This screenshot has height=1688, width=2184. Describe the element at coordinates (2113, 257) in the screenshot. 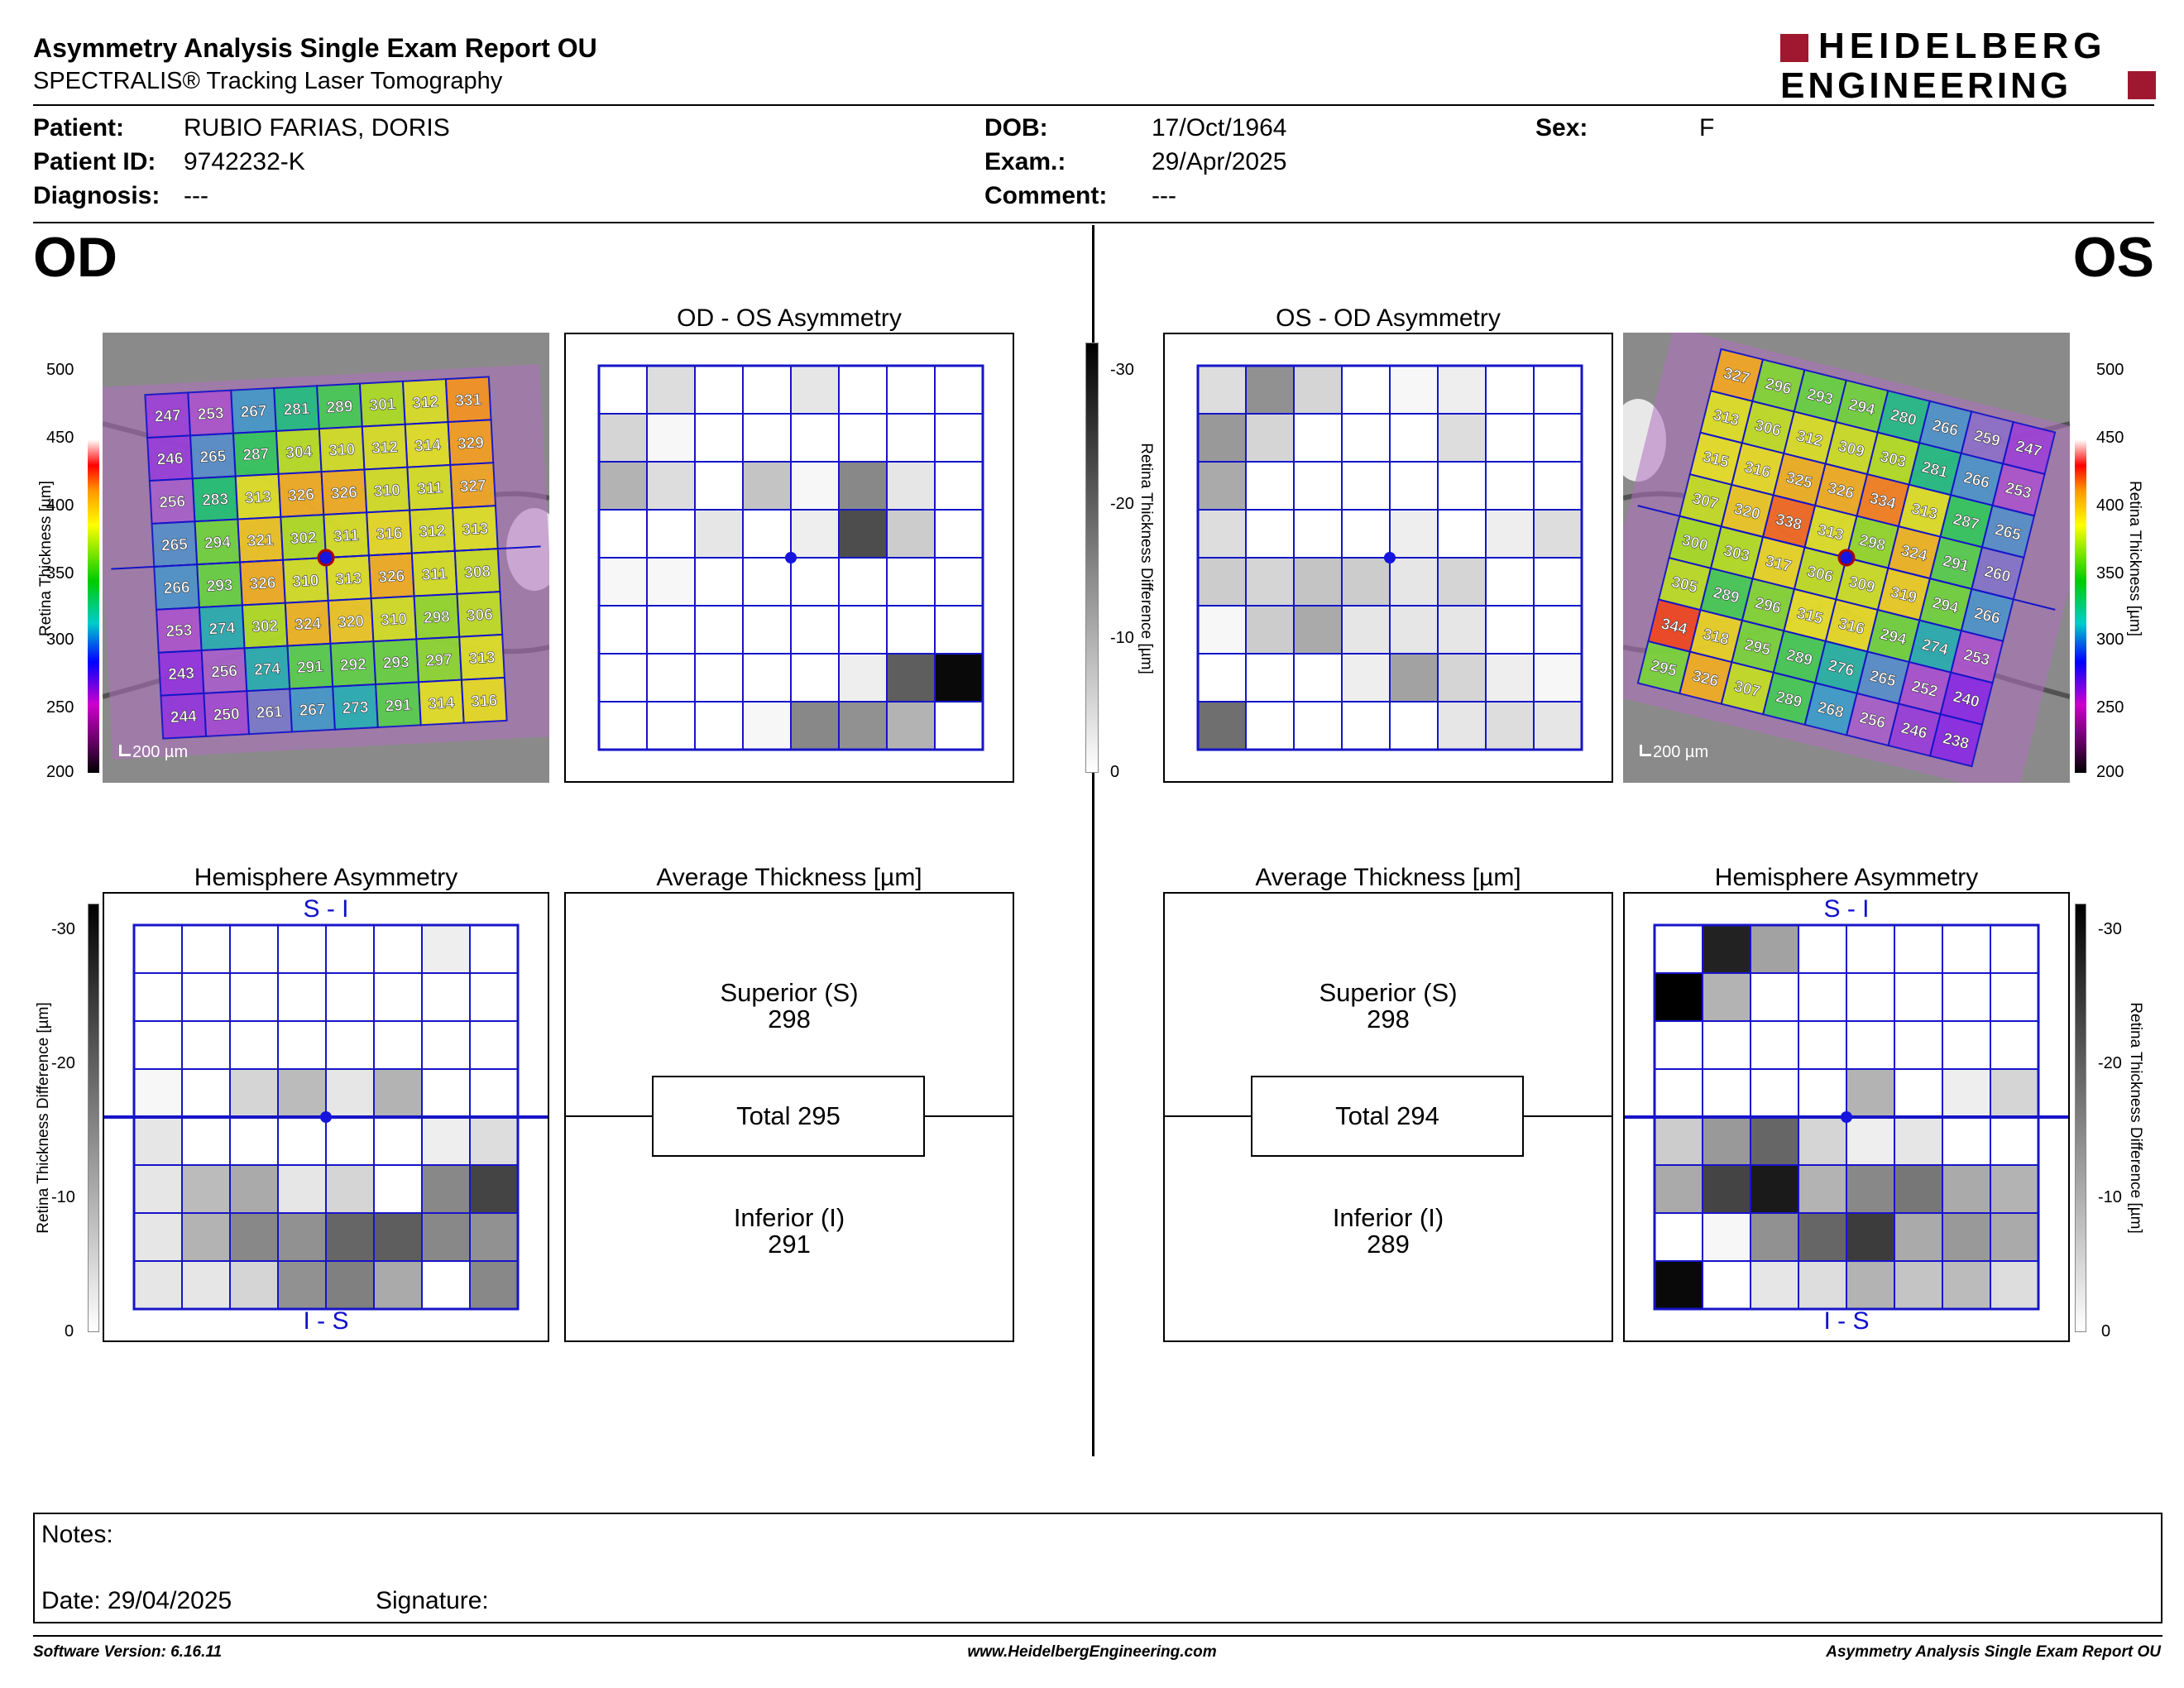

I see `os-eye-label: OS` at that location.